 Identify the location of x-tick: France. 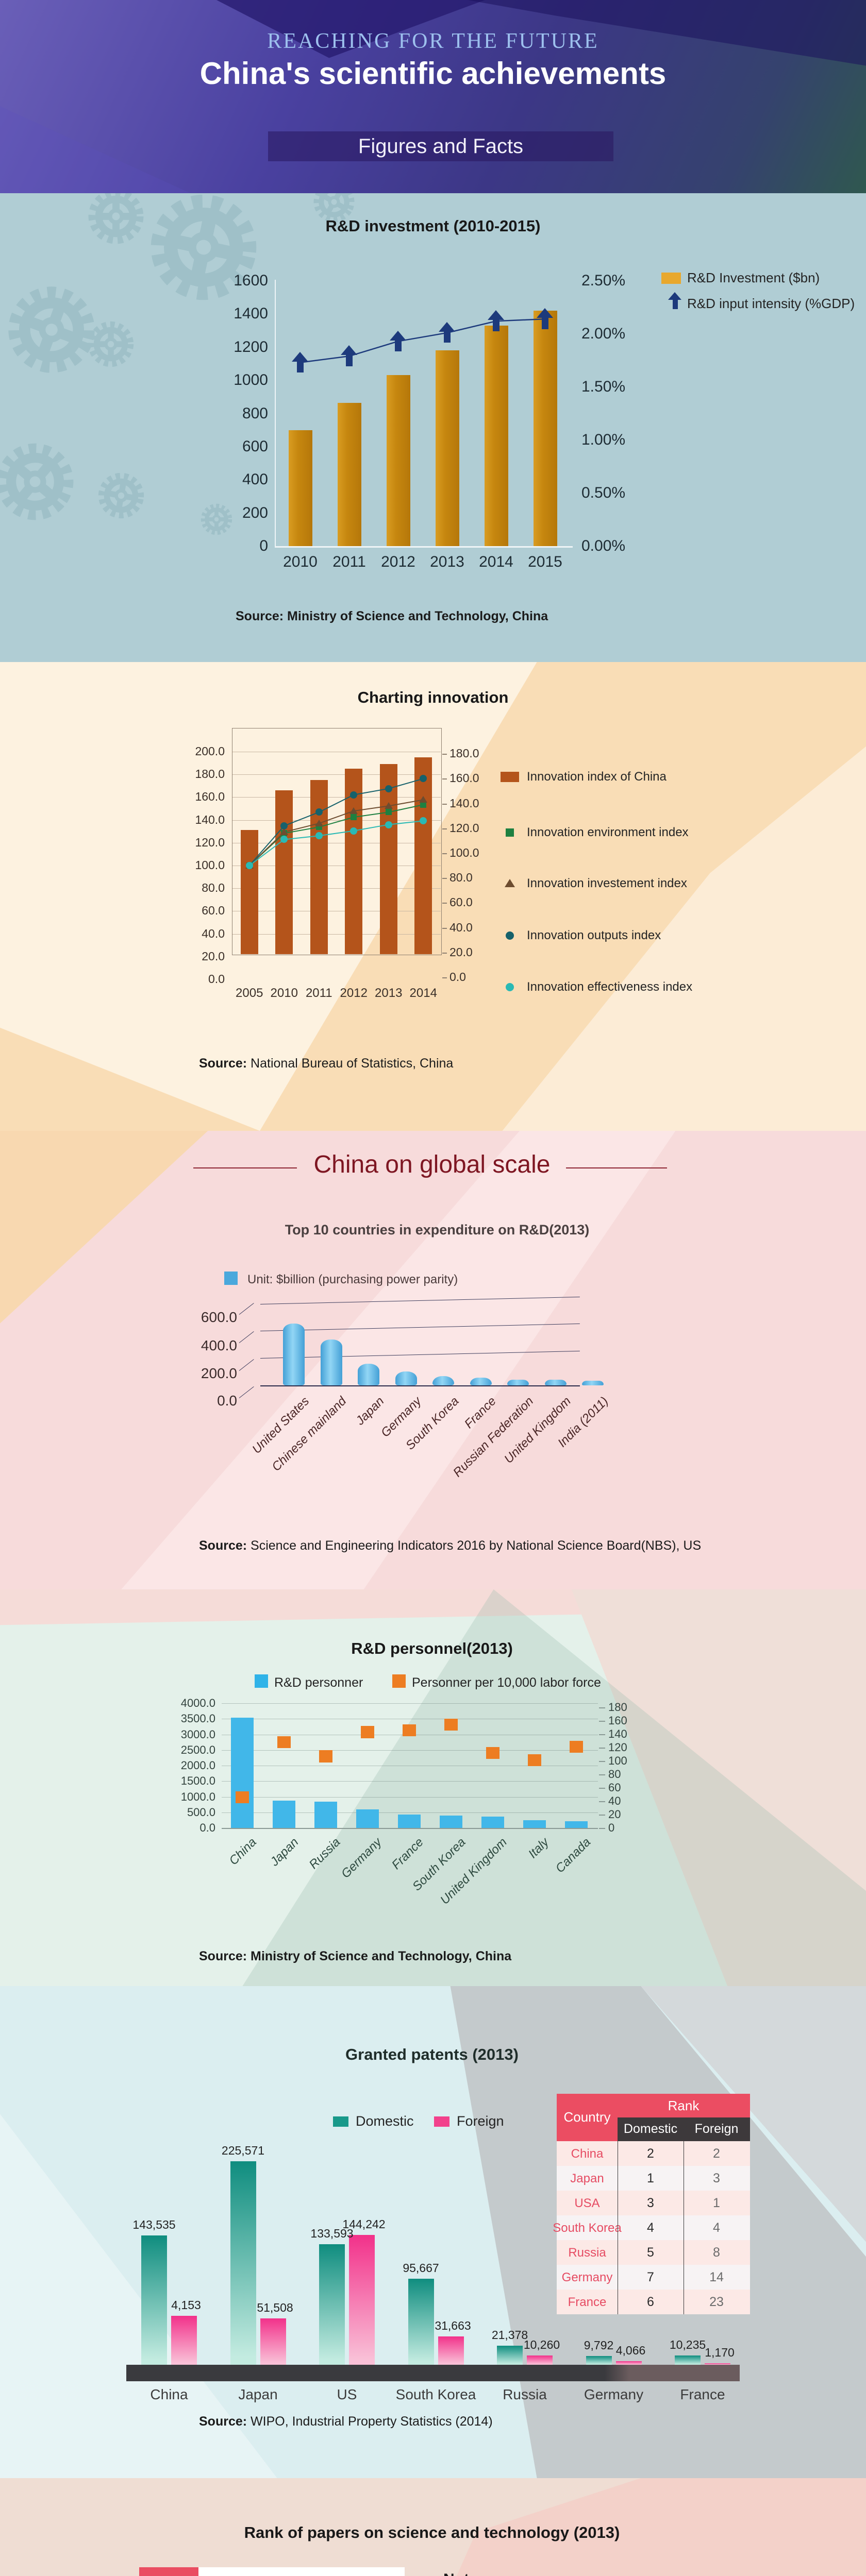
(702, 2394).